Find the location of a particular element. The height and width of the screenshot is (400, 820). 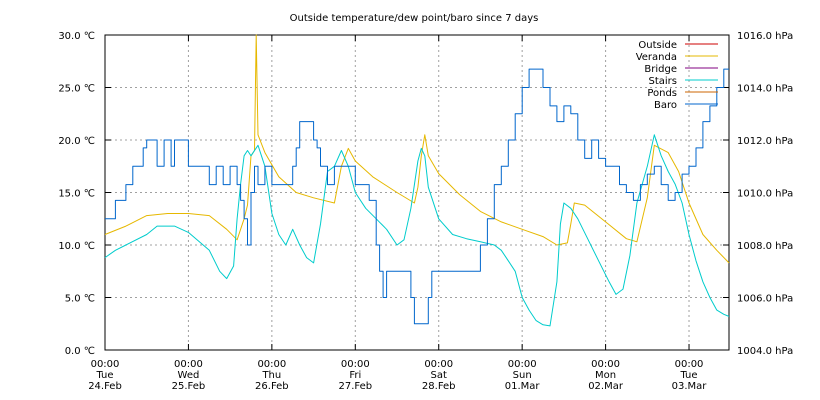

legend-label-ponds: Ponds is located at coordinates (662, 93).